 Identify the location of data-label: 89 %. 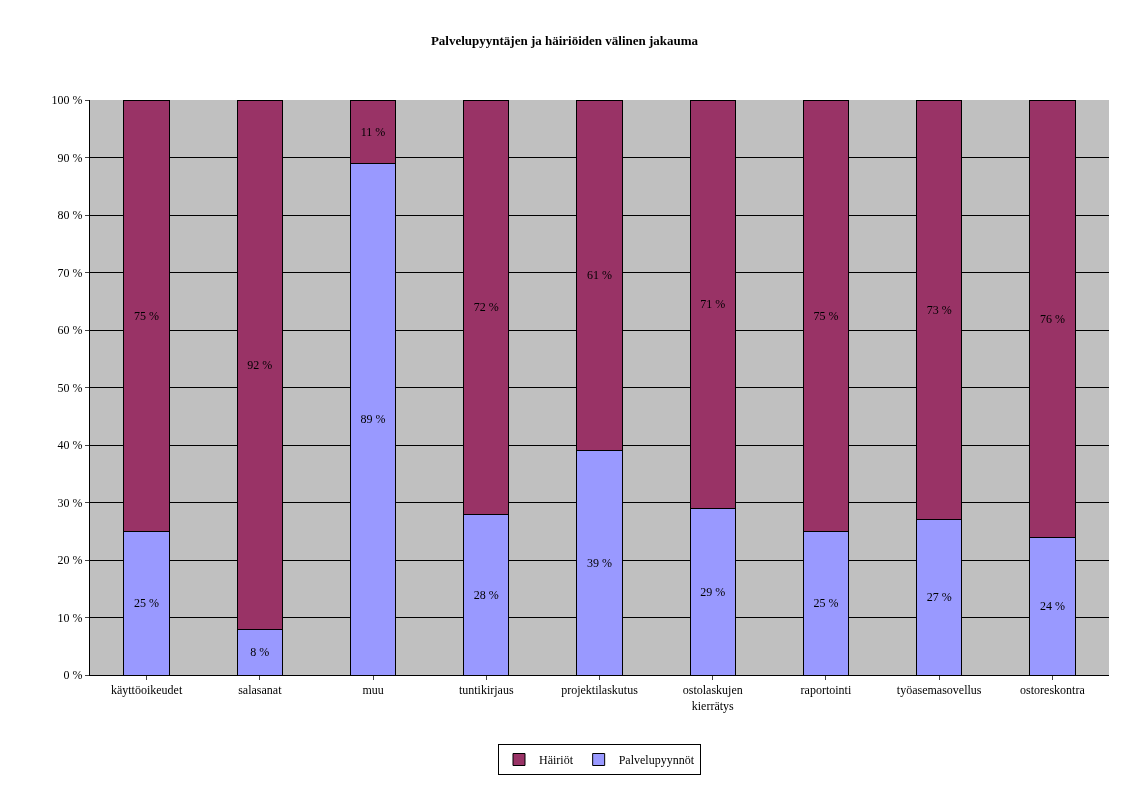
(373, 419).